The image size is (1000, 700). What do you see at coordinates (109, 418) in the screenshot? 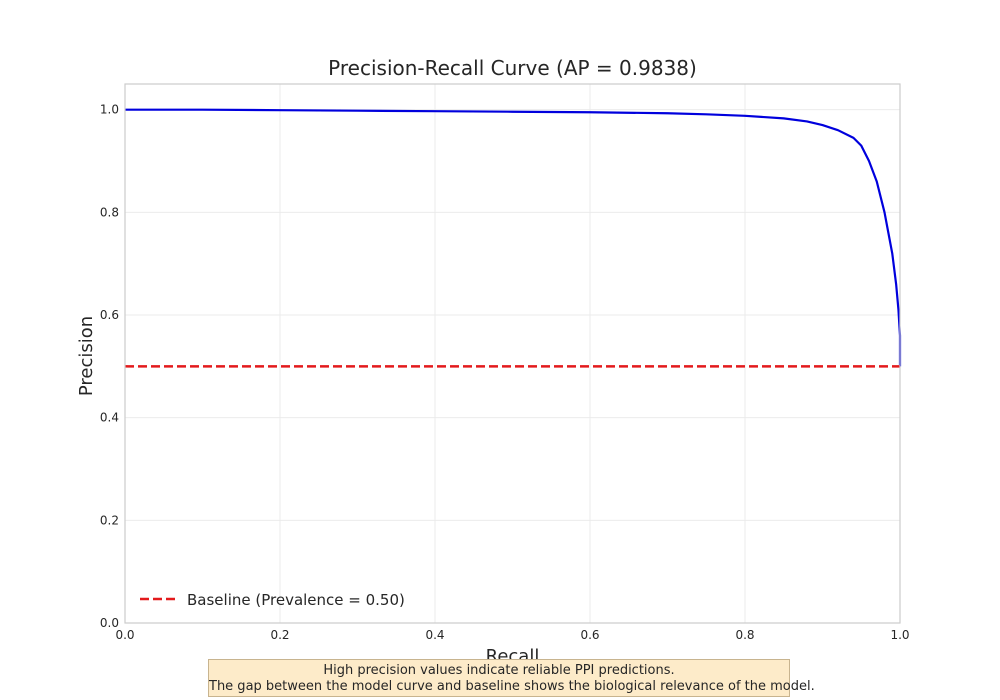
I see `y-tick-label: 0.4` at bounding box center [109, 418].